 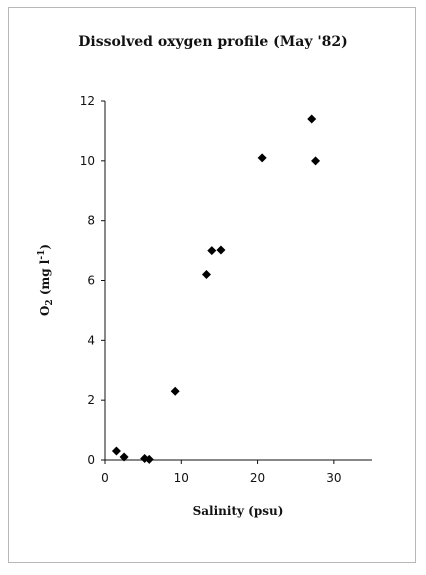 I want to click on x-tick-label: 30, so click(x=333, y=478).